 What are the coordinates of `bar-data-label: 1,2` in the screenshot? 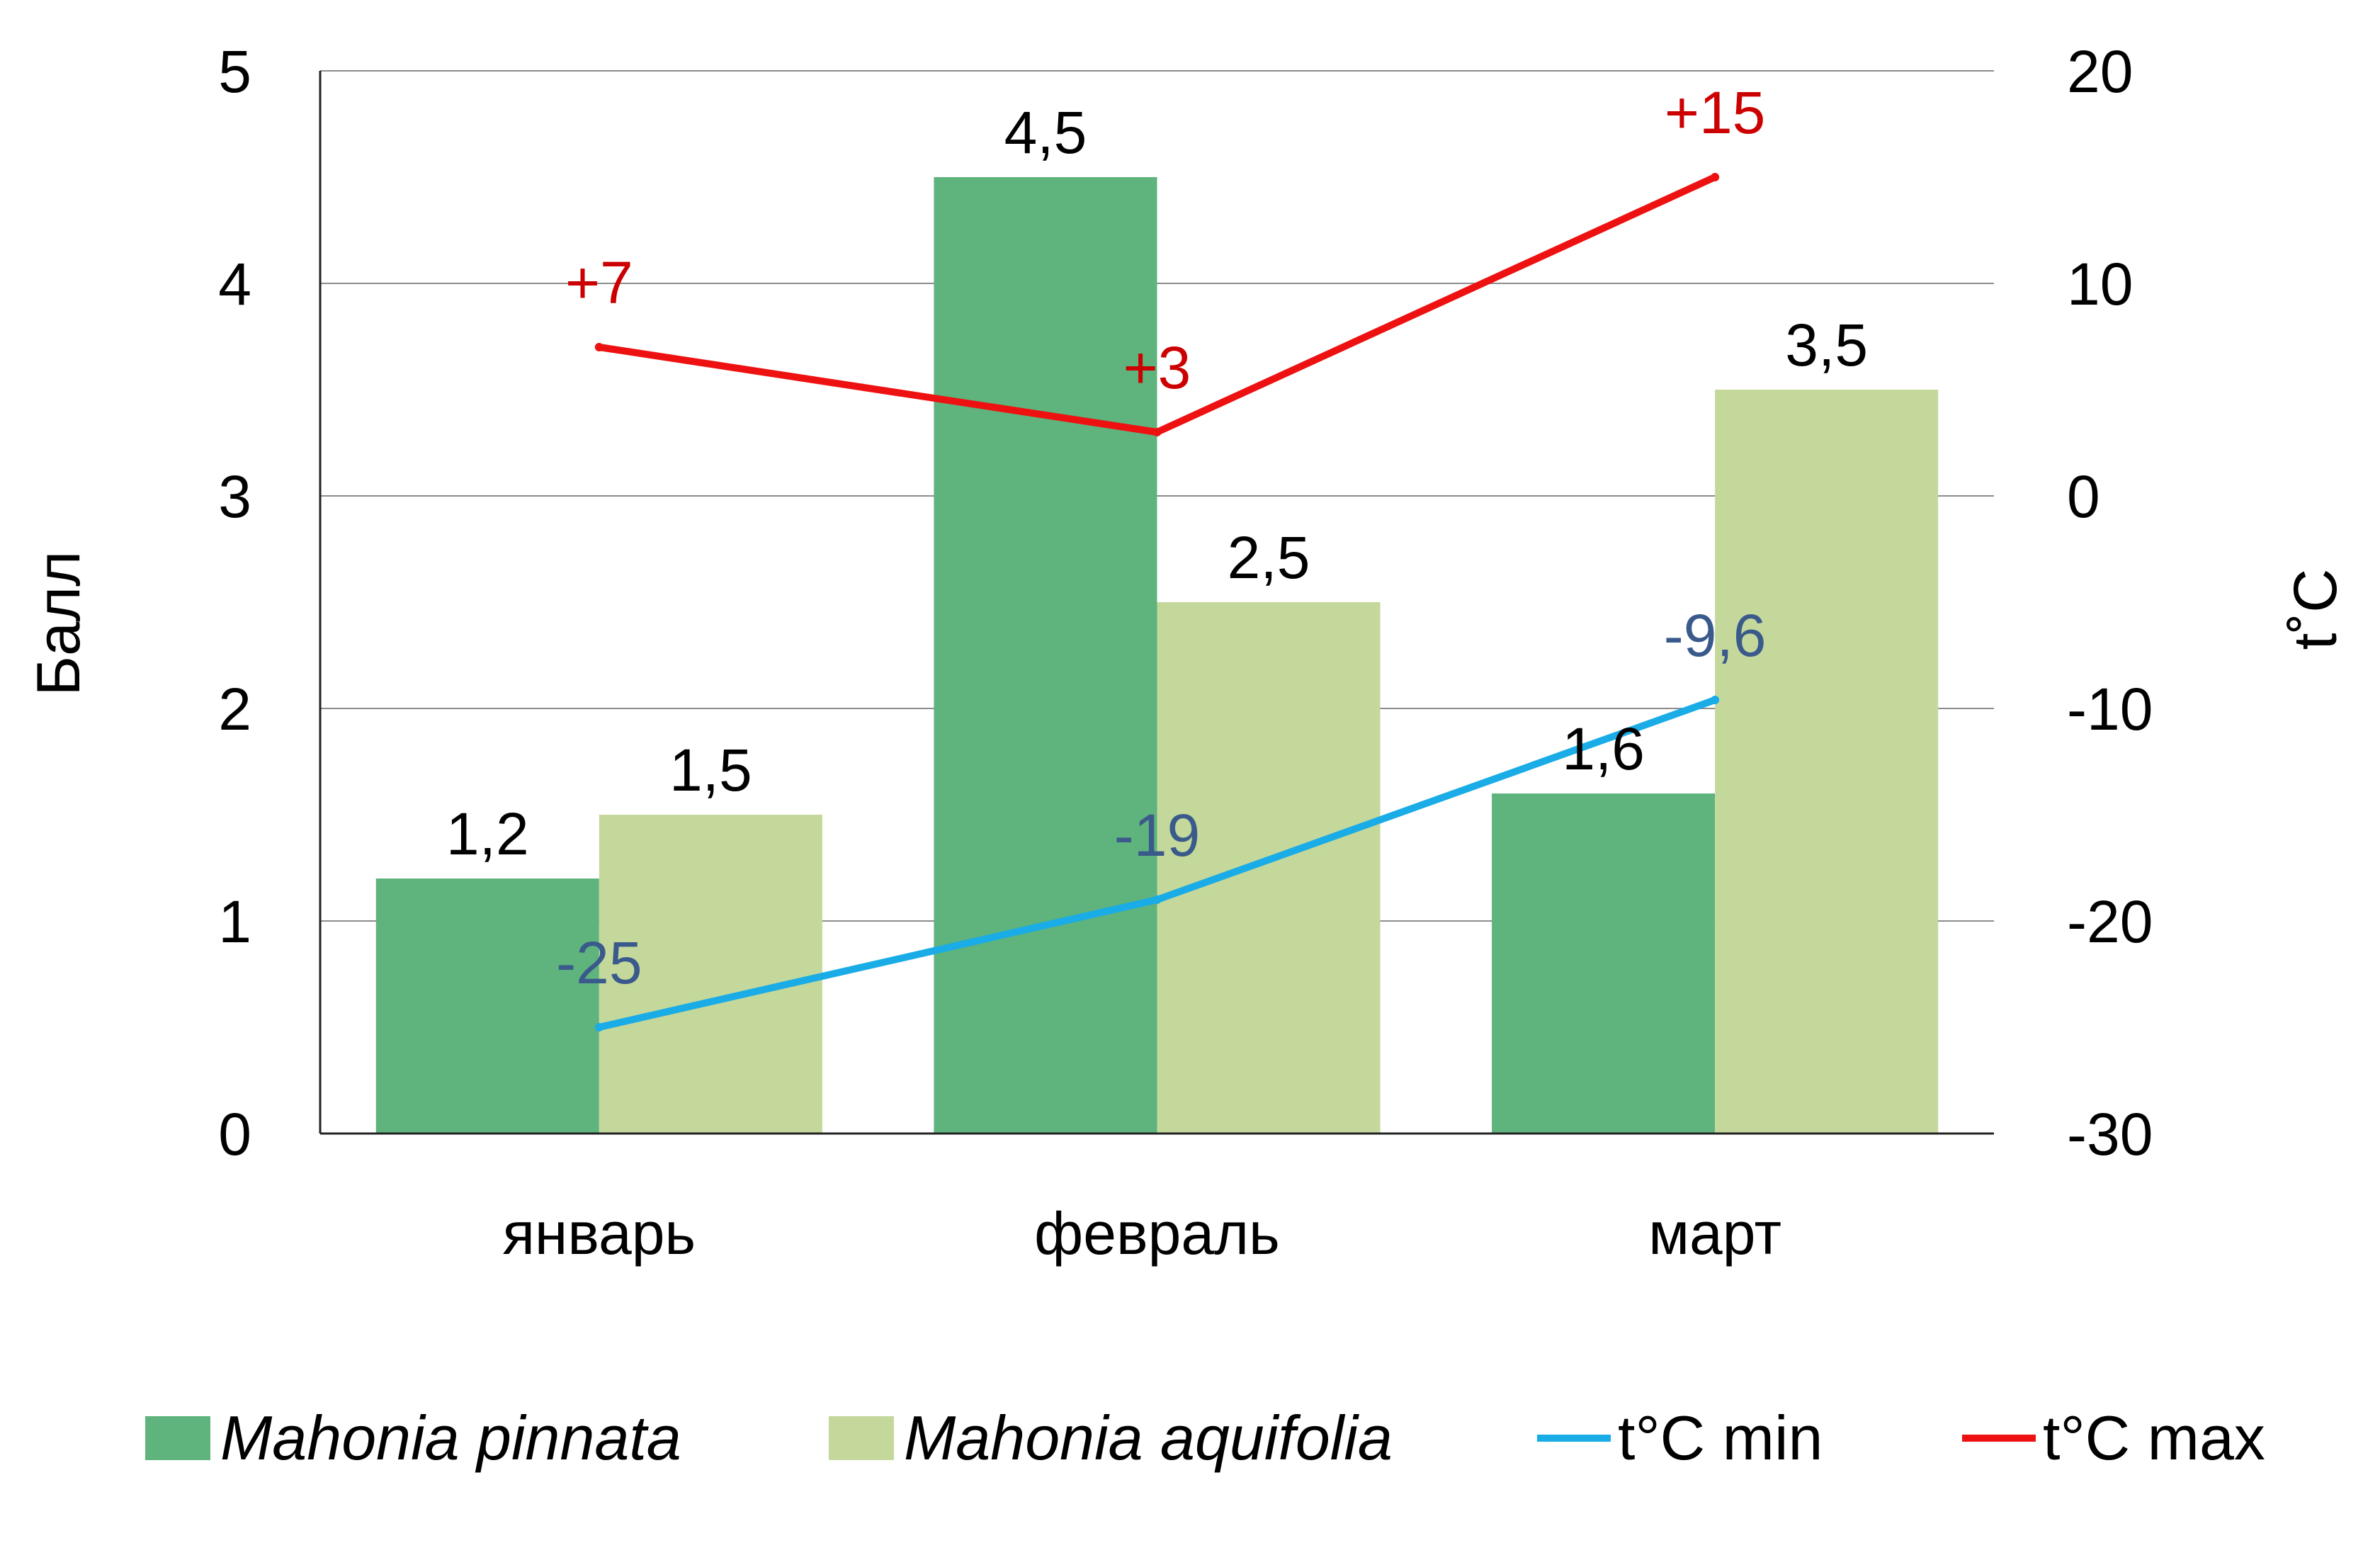 It's located at (488, 834).